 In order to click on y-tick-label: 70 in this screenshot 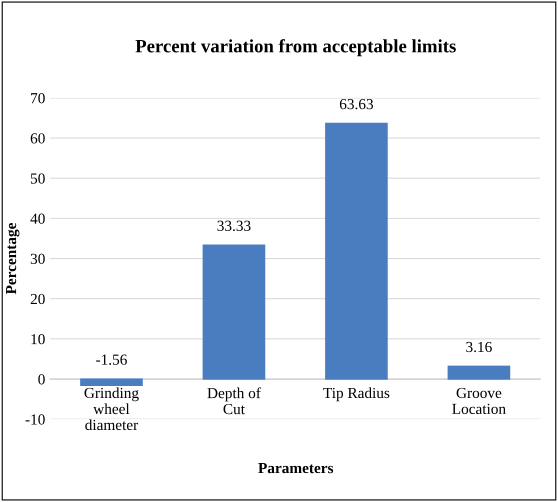, I will do `click(38, 98)`.